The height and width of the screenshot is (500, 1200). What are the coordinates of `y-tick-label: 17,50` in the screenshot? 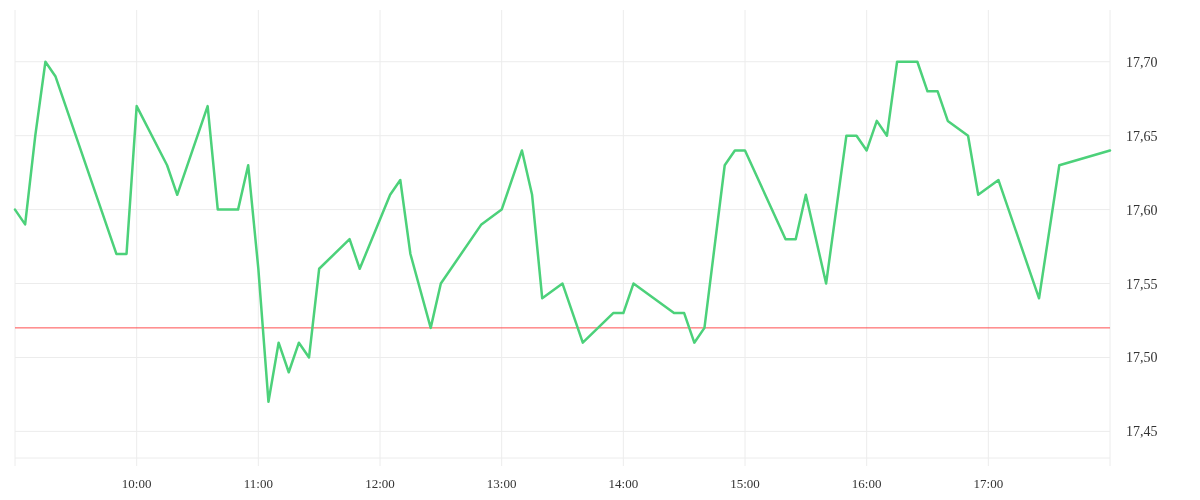 It's located at (1142, 358).